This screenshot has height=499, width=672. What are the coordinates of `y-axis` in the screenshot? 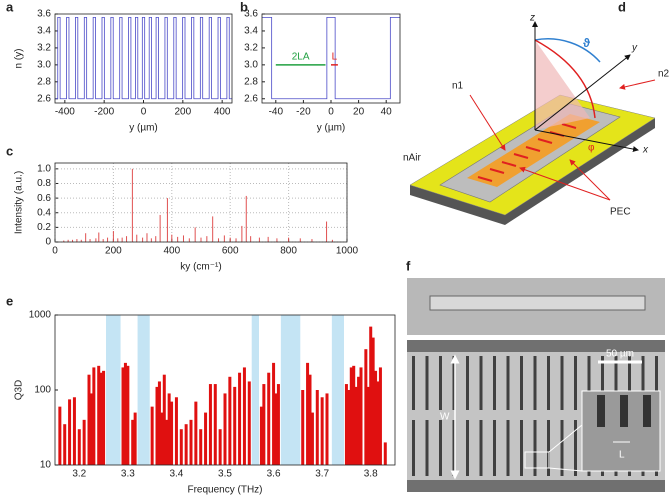 It's located at (582, 92).